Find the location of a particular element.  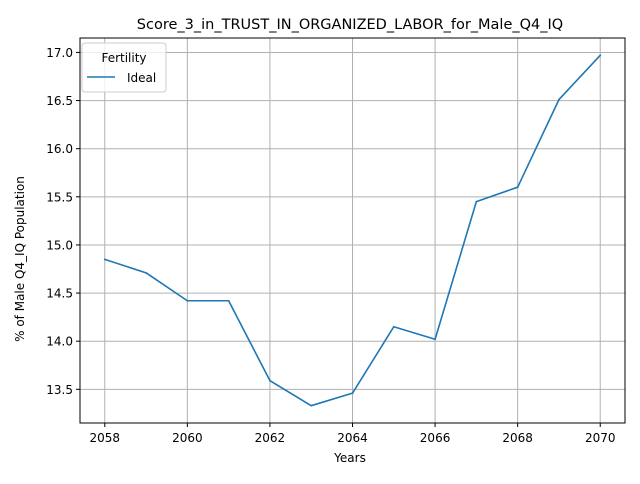

x-tick-label: 2062 is located at coordinates (270, 438).